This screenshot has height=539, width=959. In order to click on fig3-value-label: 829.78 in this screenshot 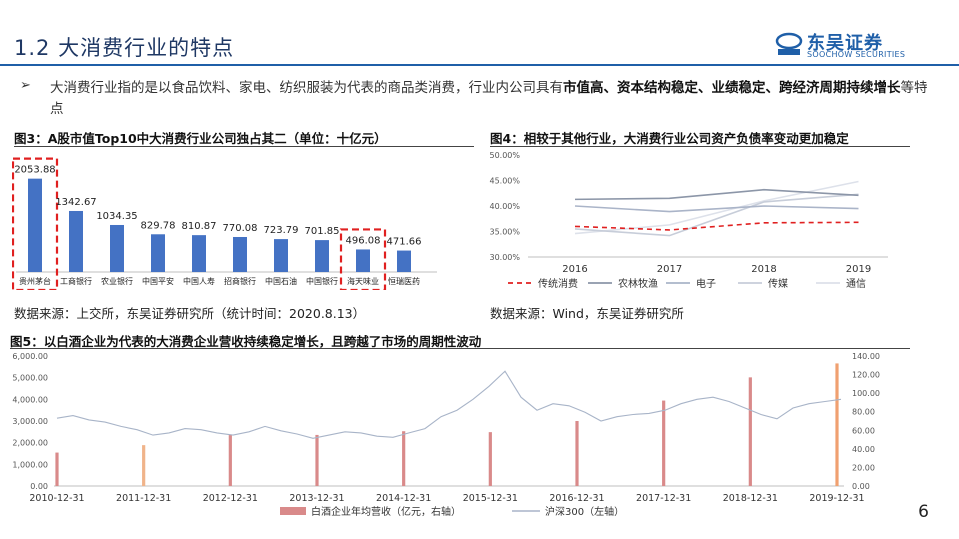, I will do `click(158, 225)`.